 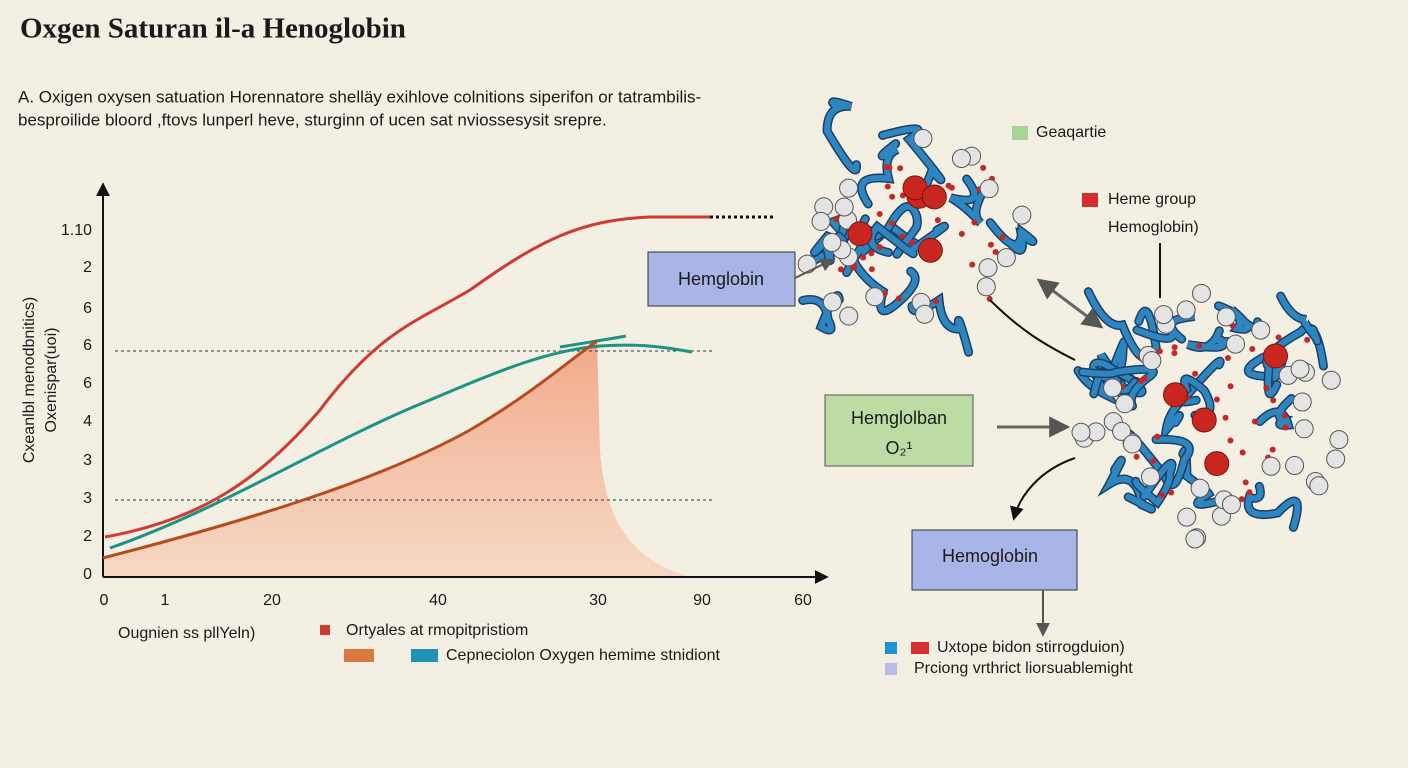 What do you see at coordinates (803, 600) in the screenshot?
I see `x-tick-label: 60` at bounding box center [803, 600].